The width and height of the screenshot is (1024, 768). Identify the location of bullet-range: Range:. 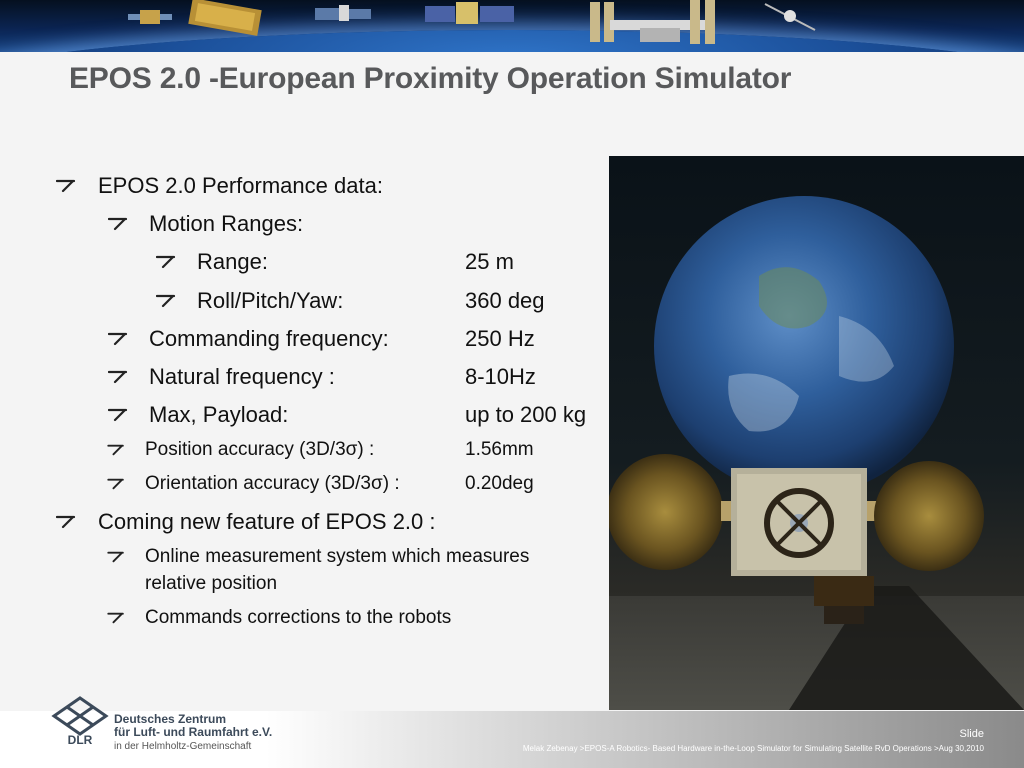
(212, 262).